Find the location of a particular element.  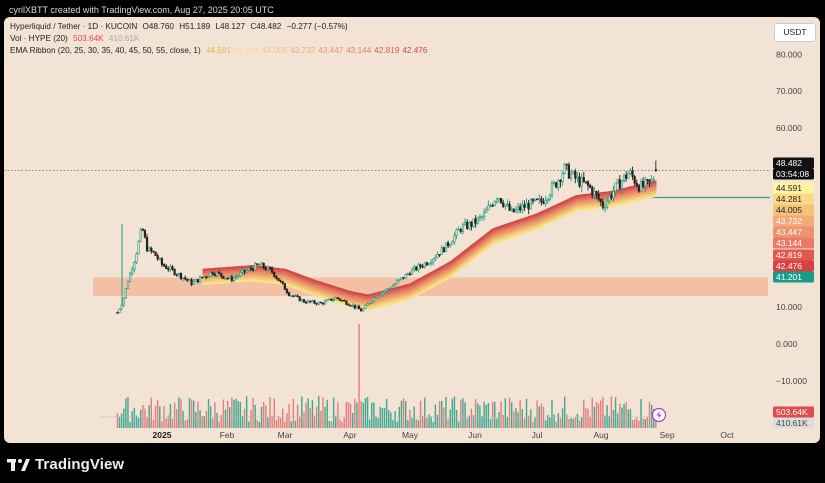

legend-volume-row: Vol · HYPE (20) 503.64K 410.61K is located at coordinates (76, 38).